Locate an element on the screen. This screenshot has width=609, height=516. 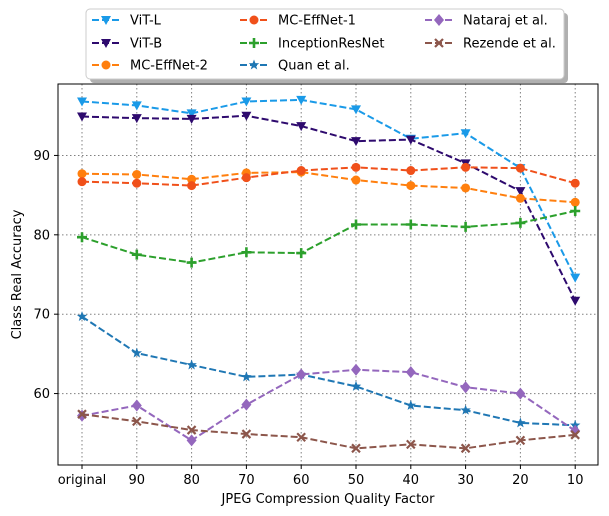
legend-label: ViT-L is located at coordinates (146, 21).